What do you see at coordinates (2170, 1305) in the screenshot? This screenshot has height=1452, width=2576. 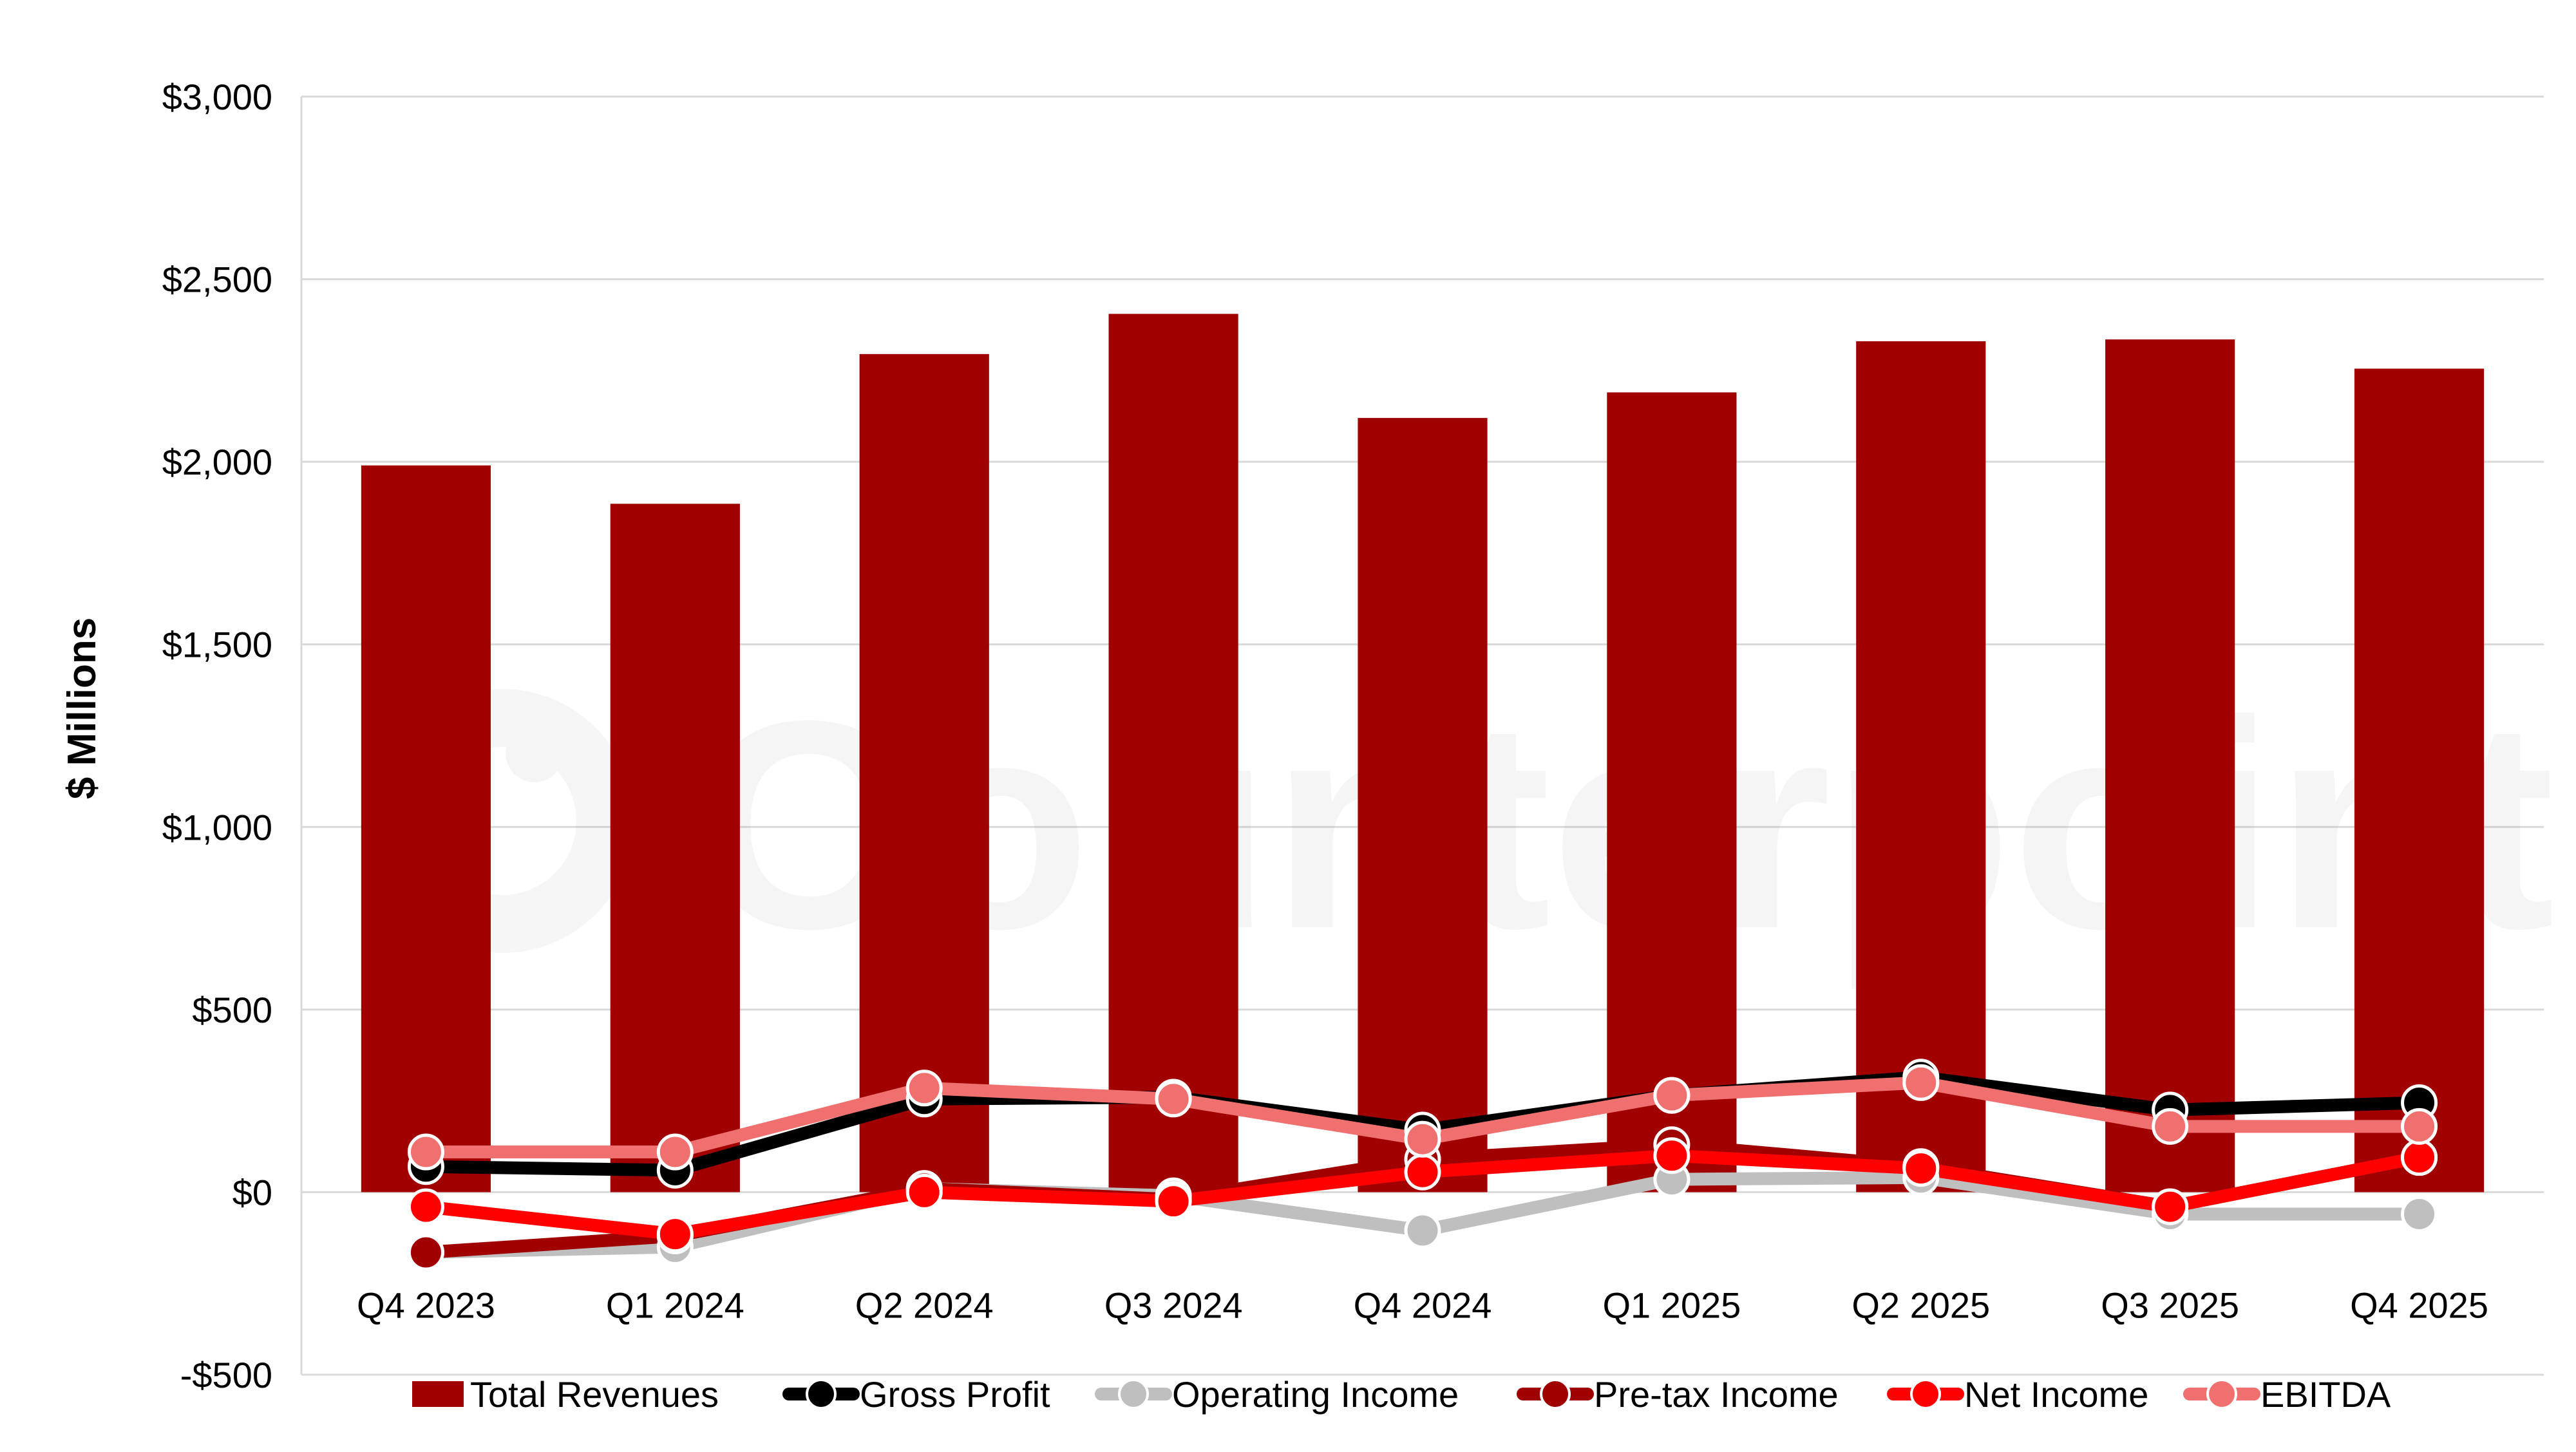 I see `x-tick-label: Q3 2025` at bounding box center [2170, 1305].